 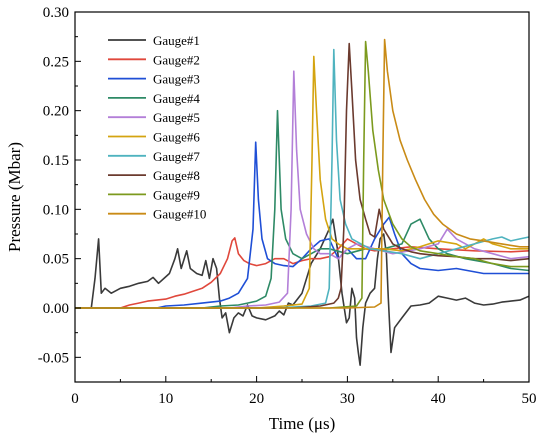 I want to click on legend-label: Gauge#3, so click(x=176, y=79).